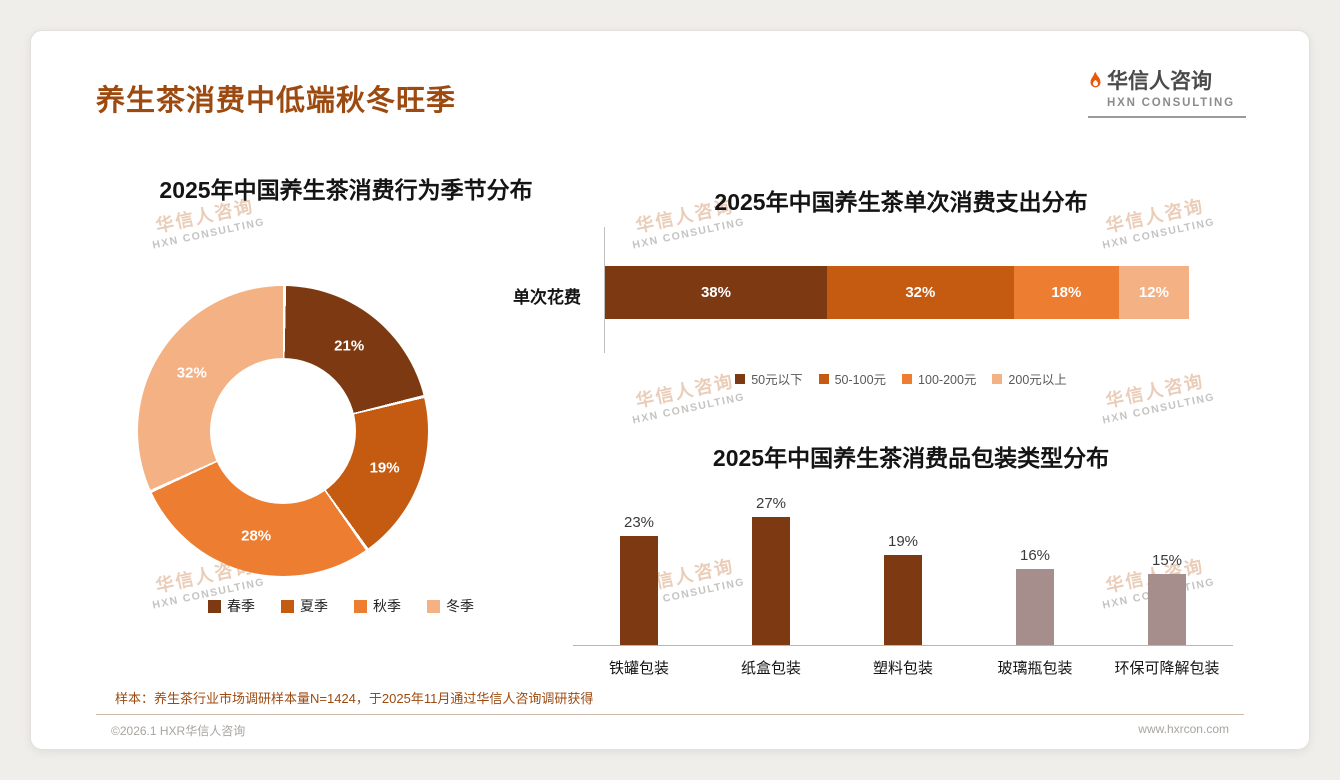 Image resolution: width=1340 pixels, height=780 pixels. What do you see at coordinates (460, 606) in the screenshot?
I see `legend-label: 冬季` at bounding box center [460, 606].